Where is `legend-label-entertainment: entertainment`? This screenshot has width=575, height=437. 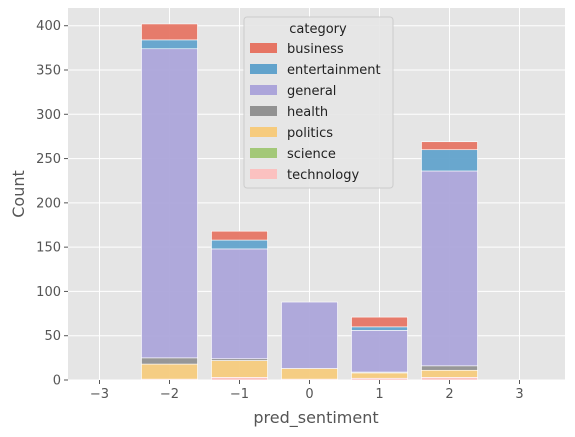 legend-label-entertainment: entertainment is located at coordinates (334, 70).